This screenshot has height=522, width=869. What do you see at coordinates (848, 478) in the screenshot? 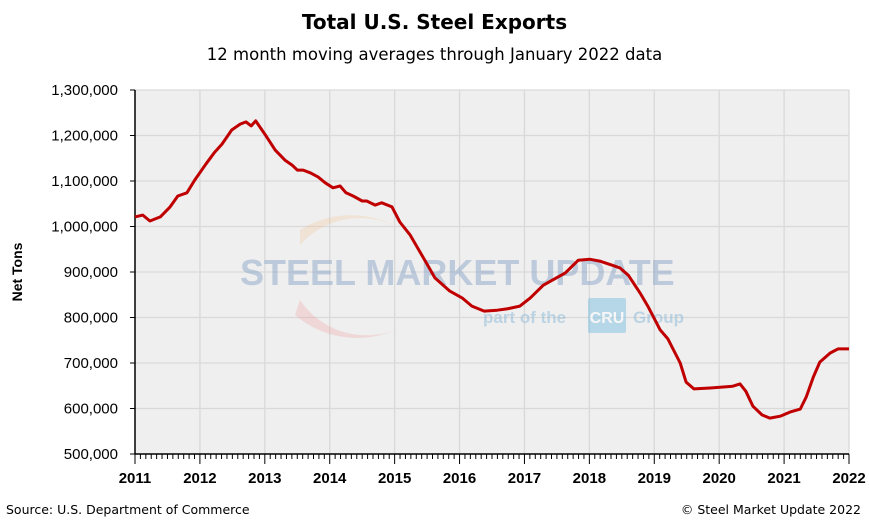
I see `x-tick-label: 2022` at bounding box center [848, 478].